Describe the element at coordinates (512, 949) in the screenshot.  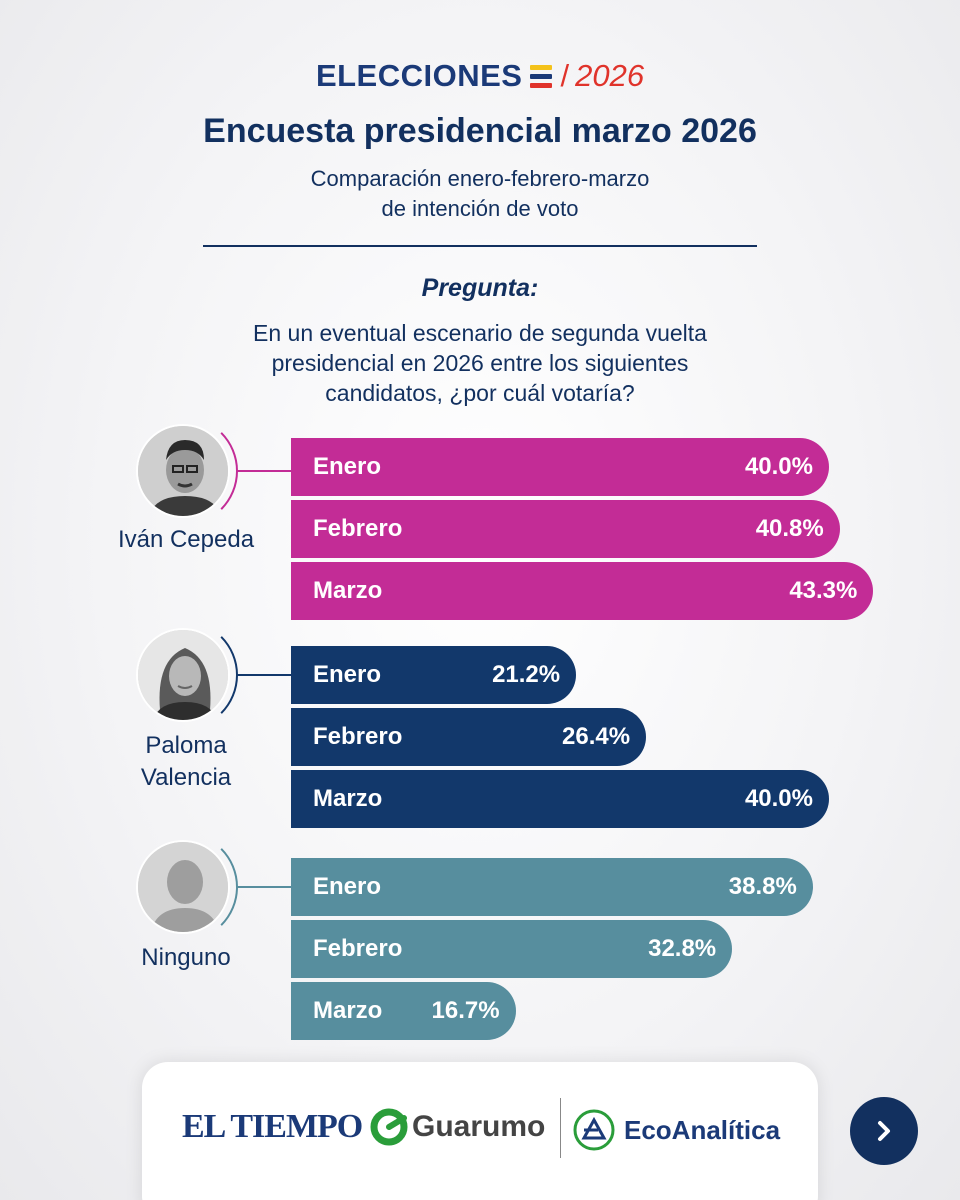
I see `bar: Febrero 32.8%` at that location.